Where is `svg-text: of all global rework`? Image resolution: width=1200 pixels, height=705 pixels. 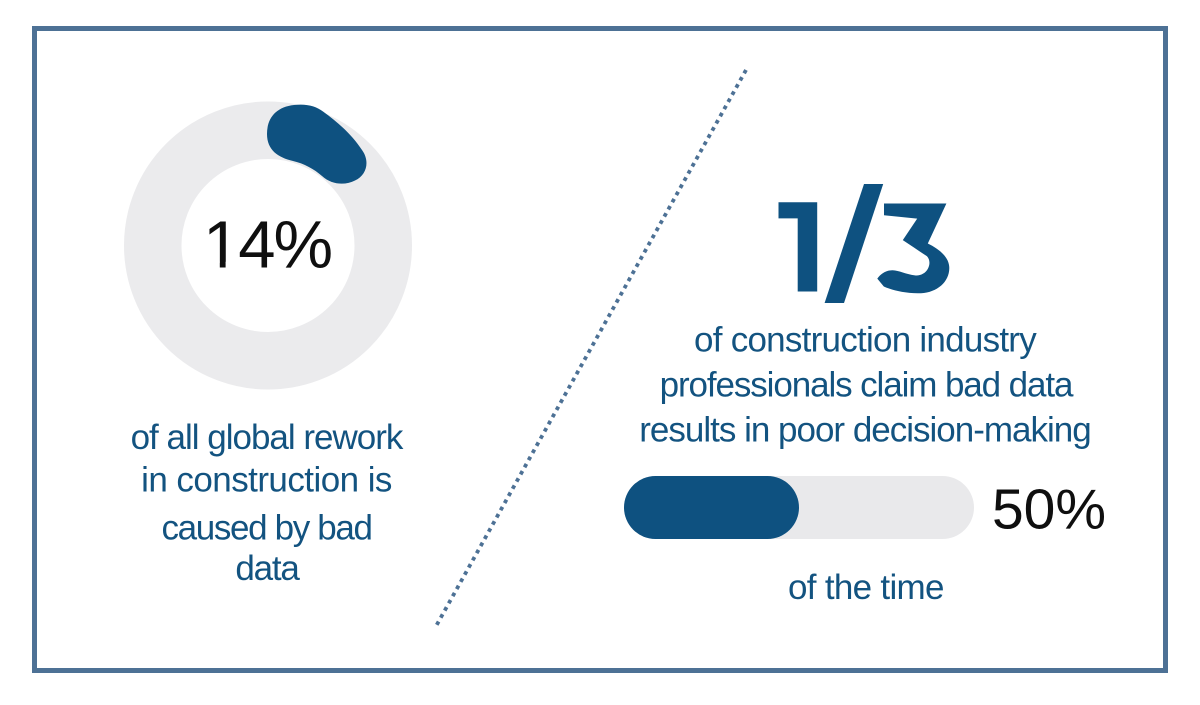
svg-text: of all global rework is located at coordinates (267, 437).